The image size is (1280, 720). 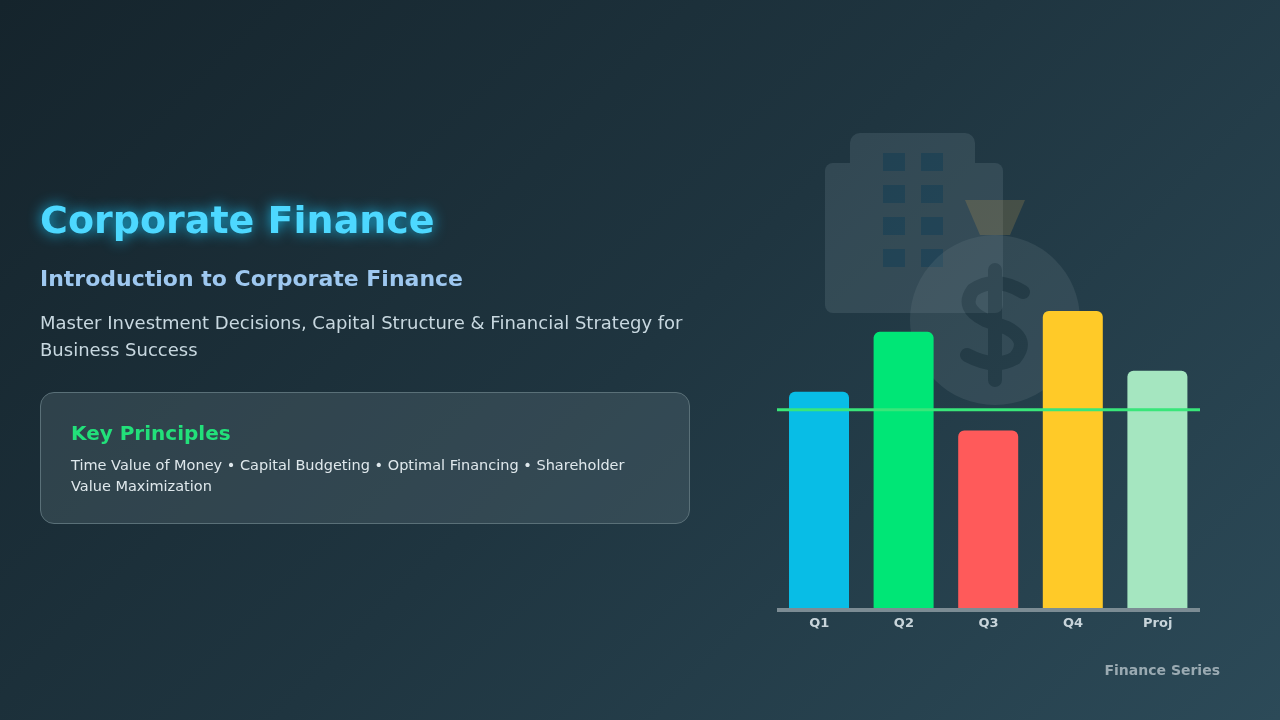 I want to click on text: Key Principles, so click(x=151, y=433).